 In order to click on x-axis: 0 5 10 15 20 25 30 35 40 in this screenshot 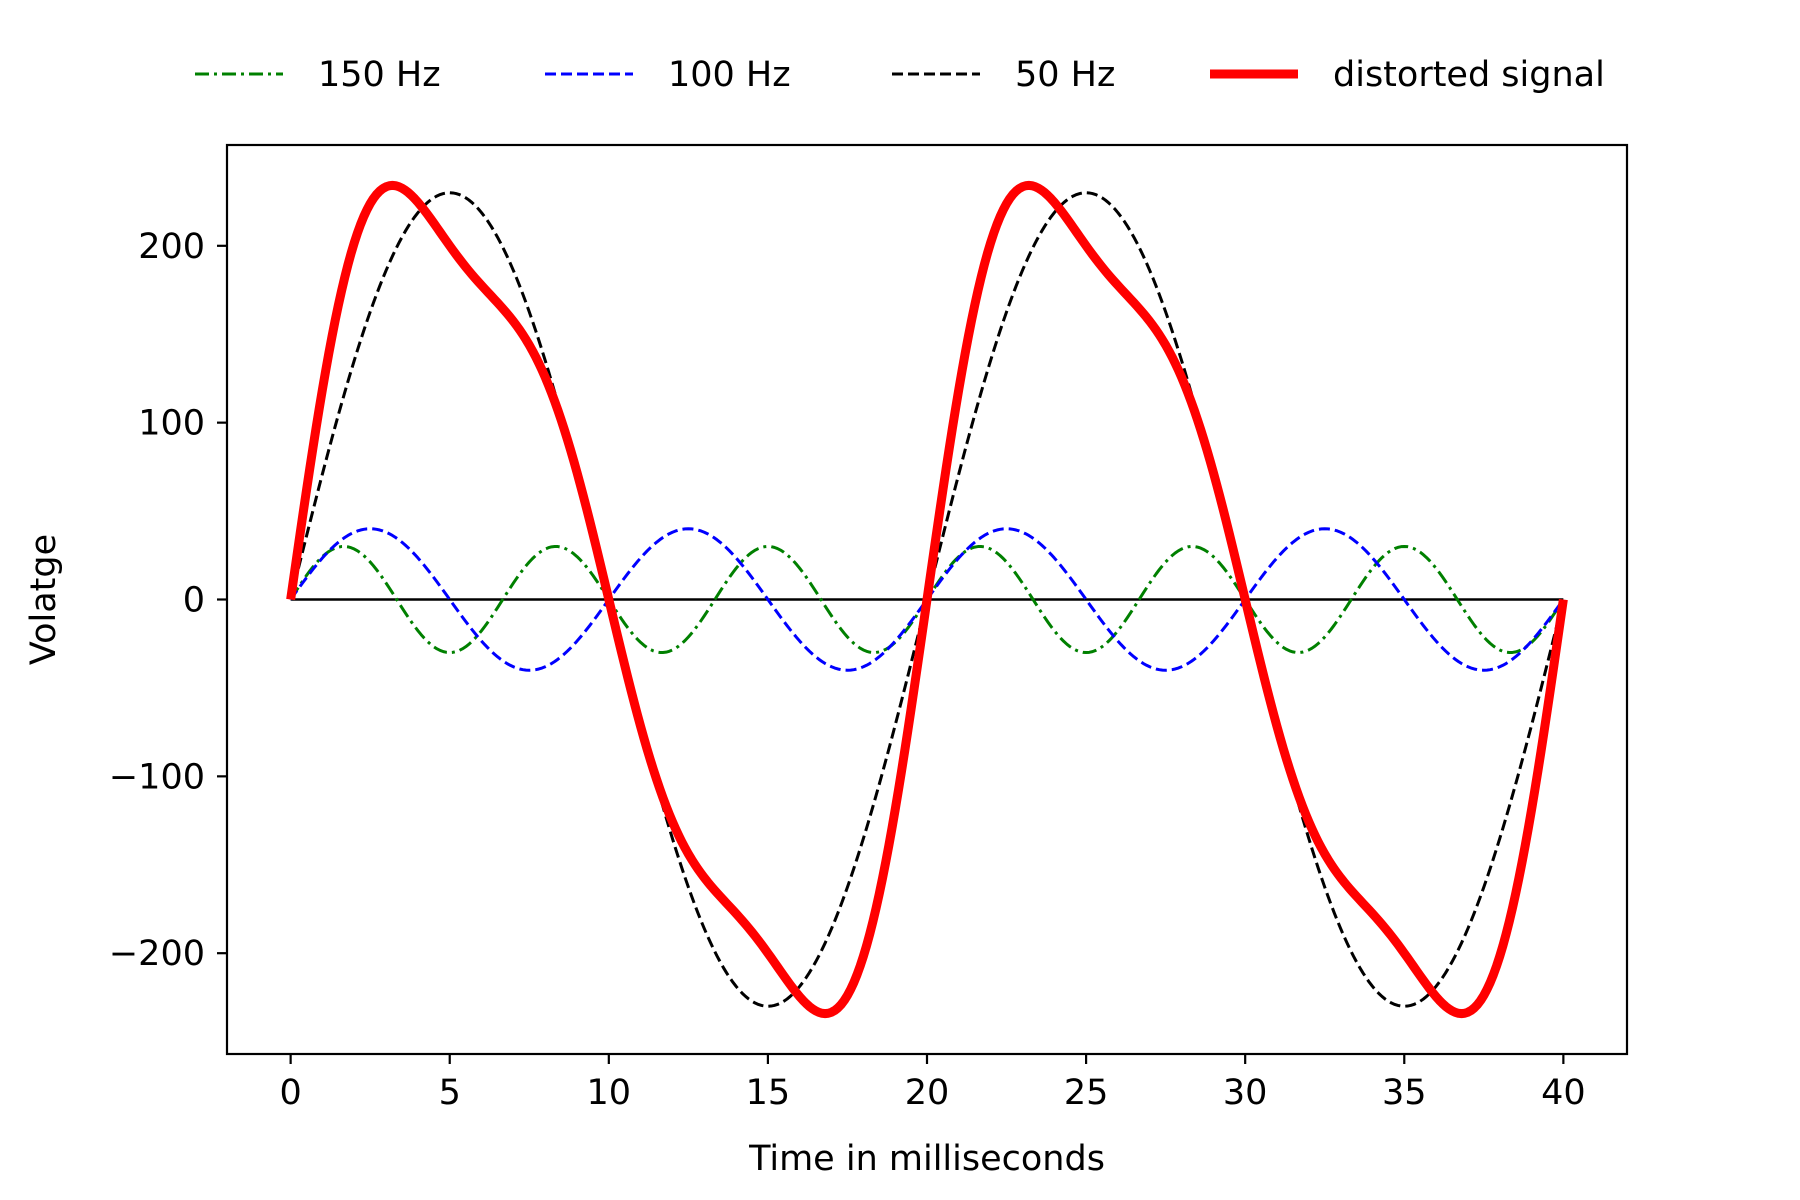, I will do `click(932, 1083)`.